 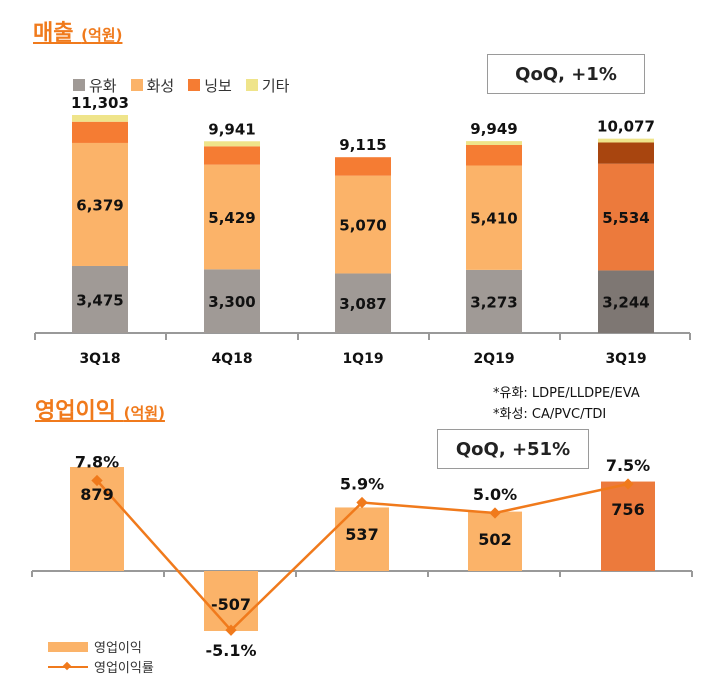 I want to click on total-label: 9,115, so click(x=362, y=145).